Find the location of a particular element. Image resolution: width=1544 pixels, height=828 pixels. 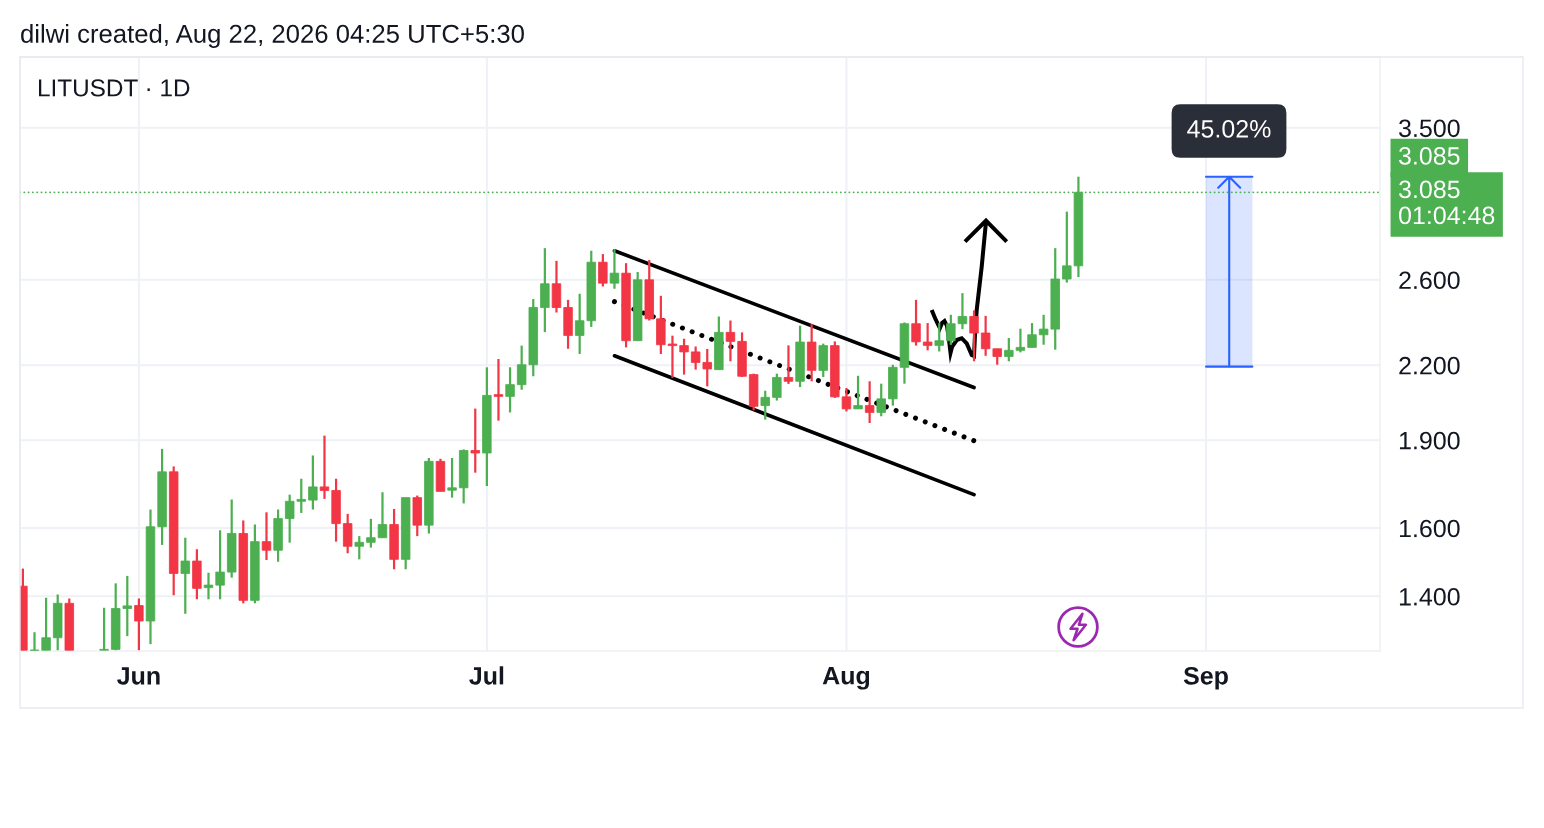

chart-title: dilwi created, Aug 22, 2026 04:25 UTC+5:30 is located at coordinates (272, 36).